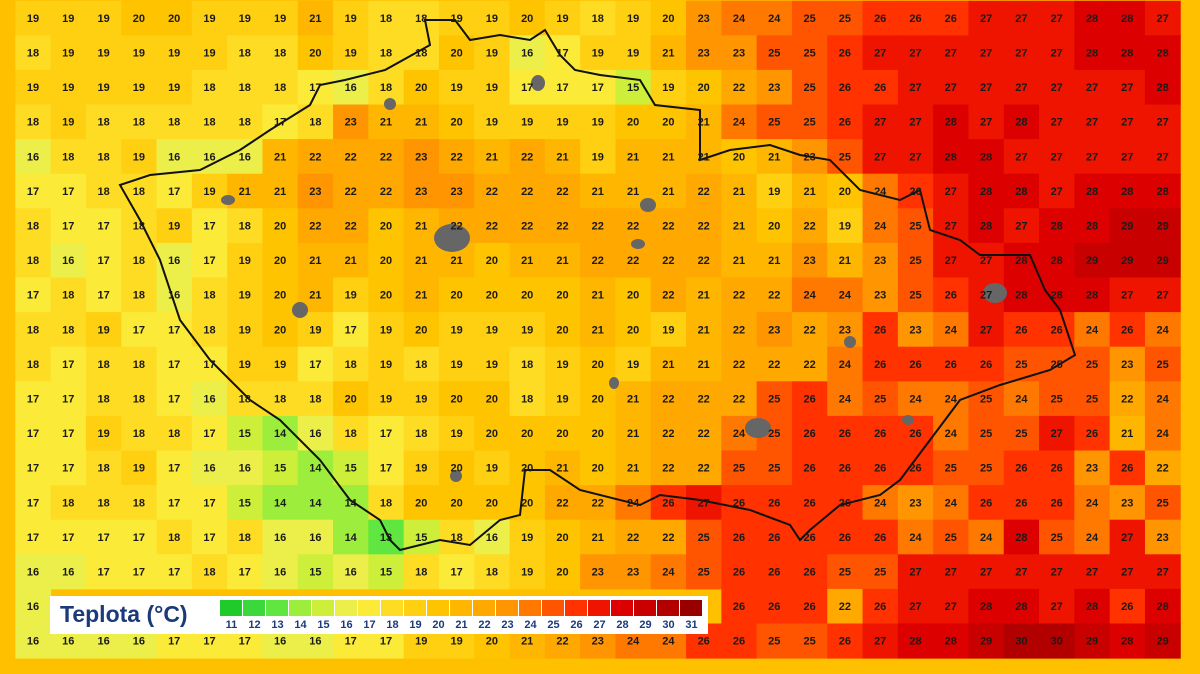  I want to click on temperature-value: 30, so click(1057, 642).